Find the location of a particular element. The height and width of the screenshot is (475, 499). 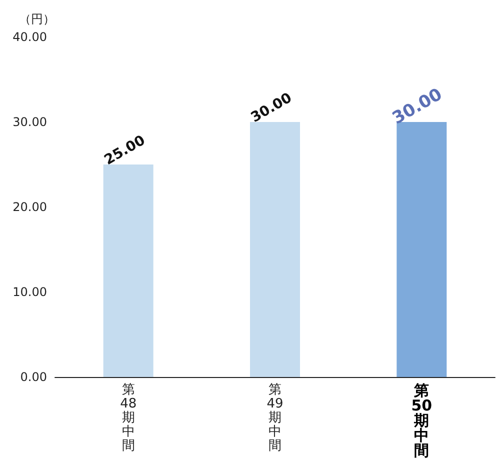

y-tick-label: 30.00 is located at coordinates (29, 122).